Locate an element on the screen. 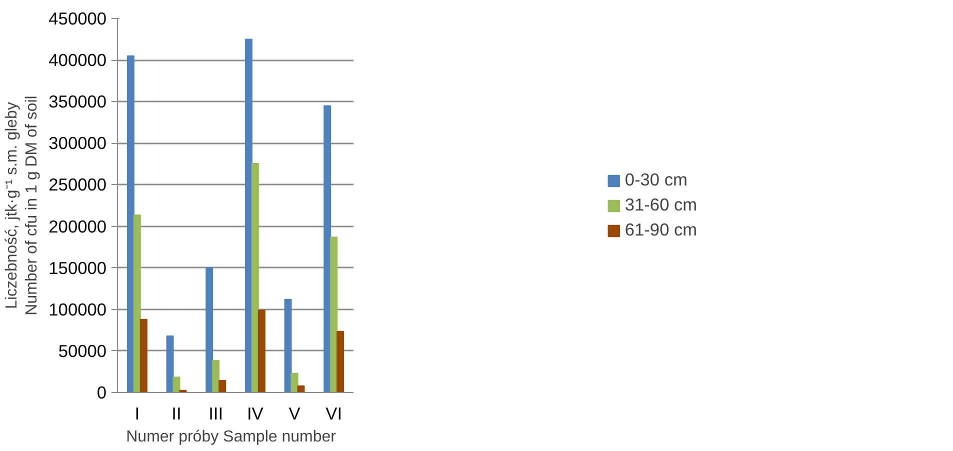 The height and width of the screenshot is (451, 953). legend-label: 0-30 cm is located at coordinates (656, 180).